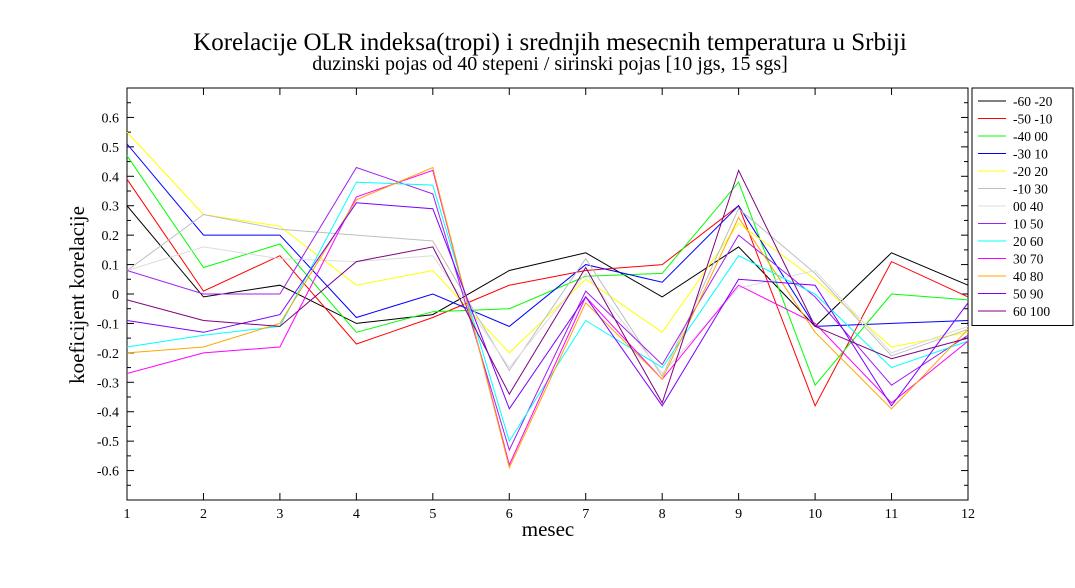 This screenshot has width=1075, height=588. What do you see at coordinates (1028, 276) in the screenshot?
I see `legend-label: 40 80` at bounding box center [1028, 276].